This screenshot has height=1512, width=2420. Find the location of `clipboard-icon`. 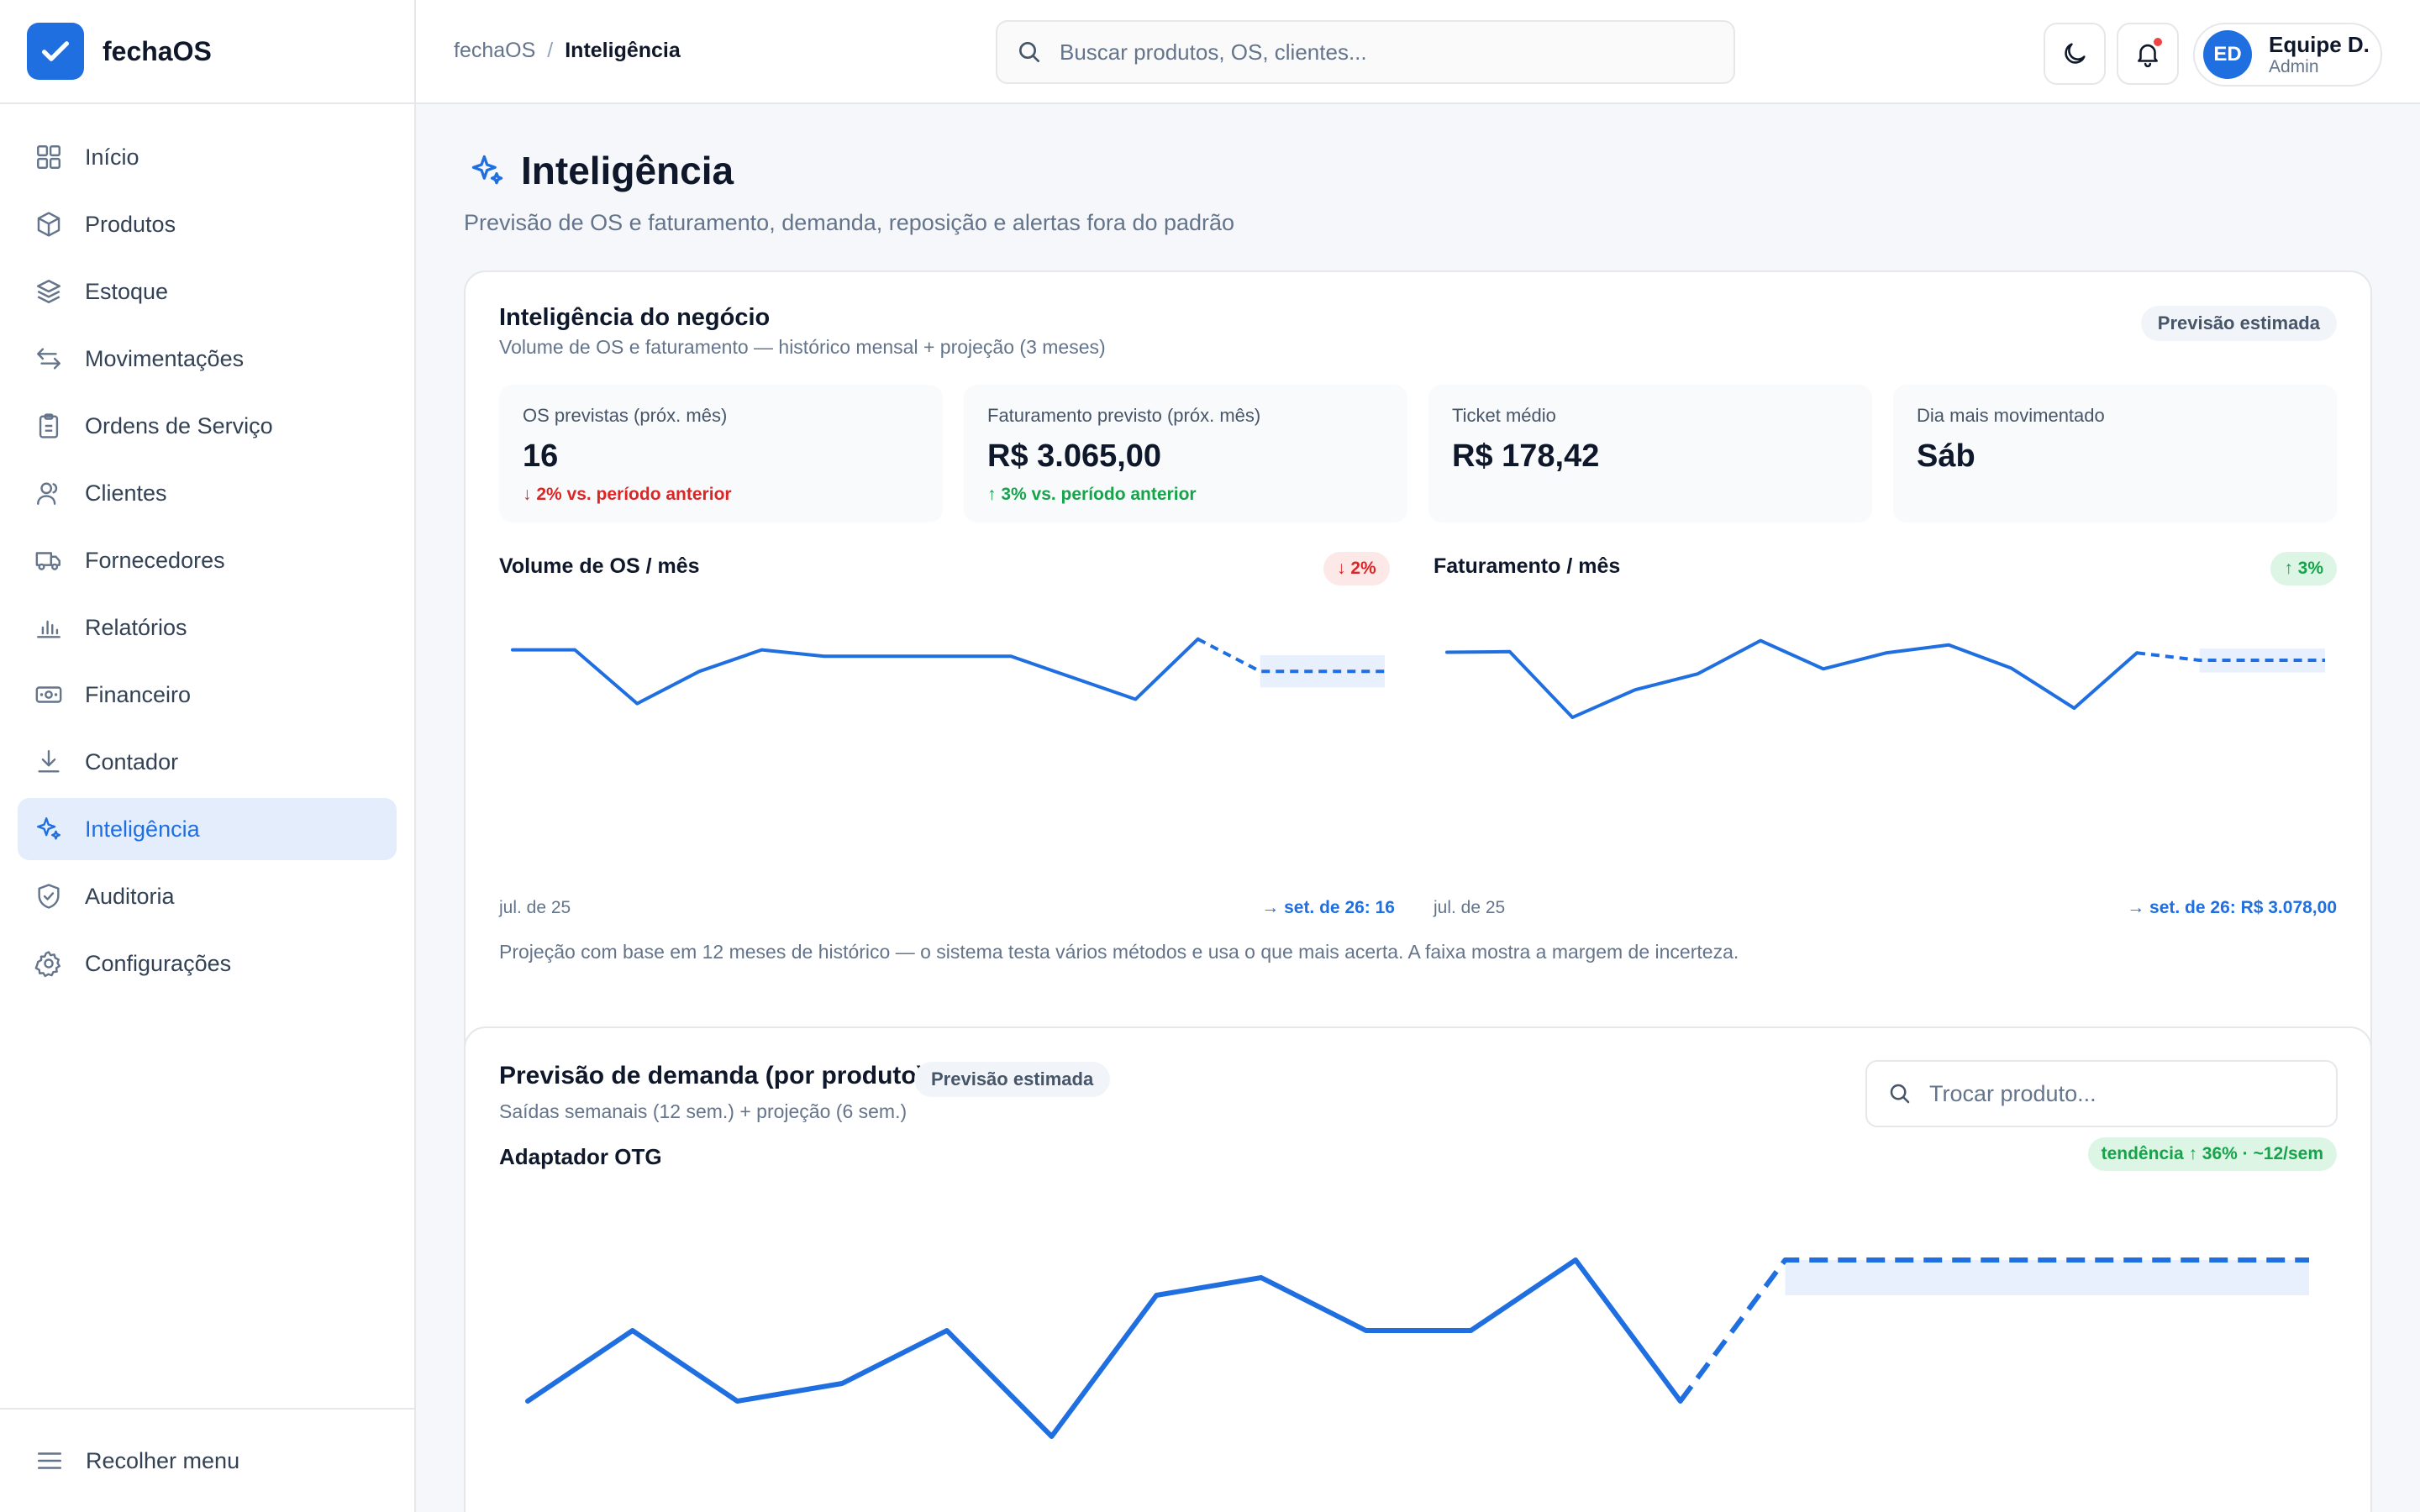

clipboard-icon is located at coordinates (49, 425).